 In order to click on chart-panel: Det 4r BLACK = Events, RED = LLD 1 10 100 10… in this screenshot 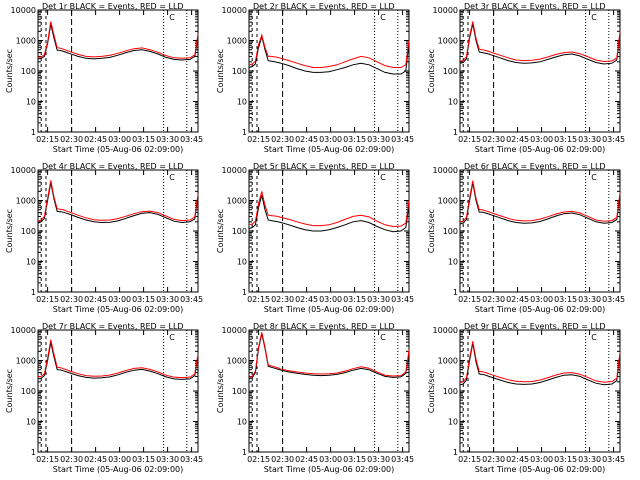, I will do `click(104, 238)`.